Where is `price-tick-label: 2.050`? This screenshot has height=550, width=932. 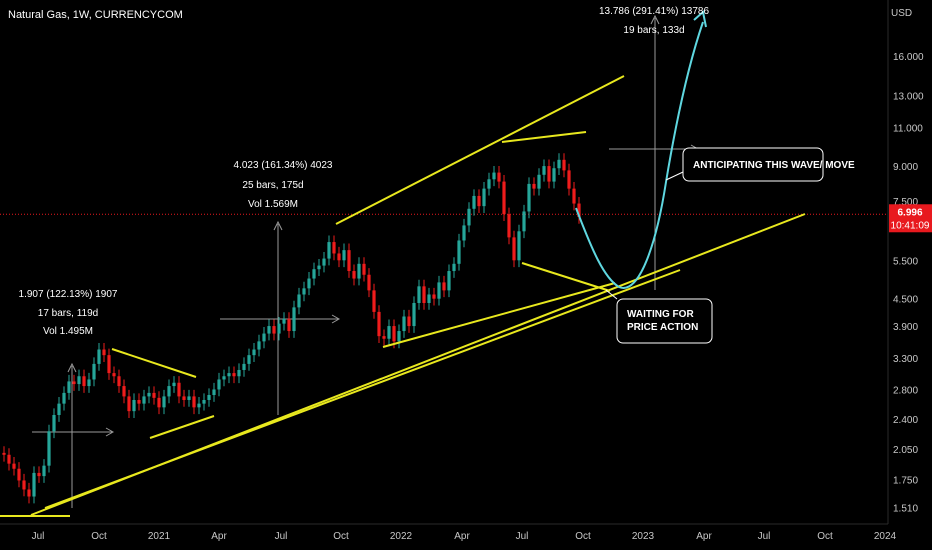 price-tick-label: 2.050 is located at coordinates (905, 450).